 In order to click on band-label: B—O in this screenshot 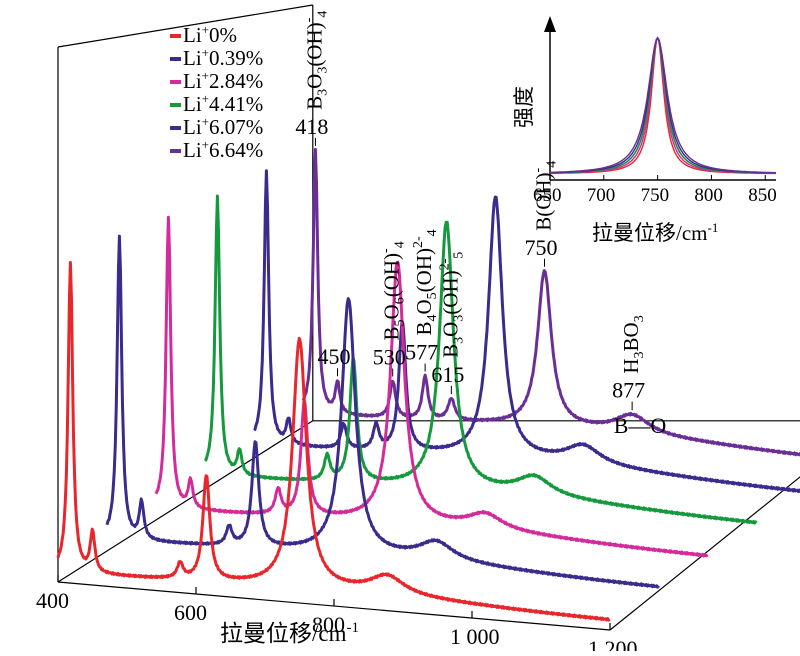, I will do `click(640, 425)`.